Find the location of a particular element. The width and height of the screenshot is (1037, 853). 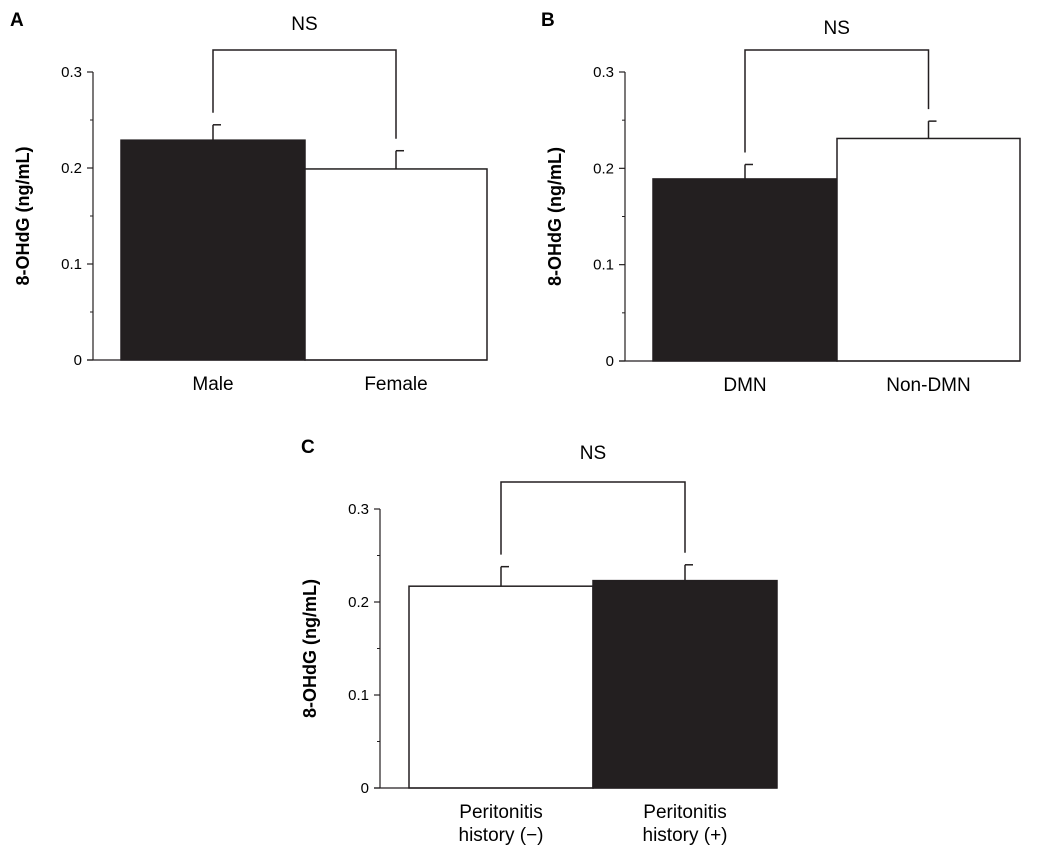

panel-b-y-tick-label-3: 0.3 is located at coordinates (603, 72).